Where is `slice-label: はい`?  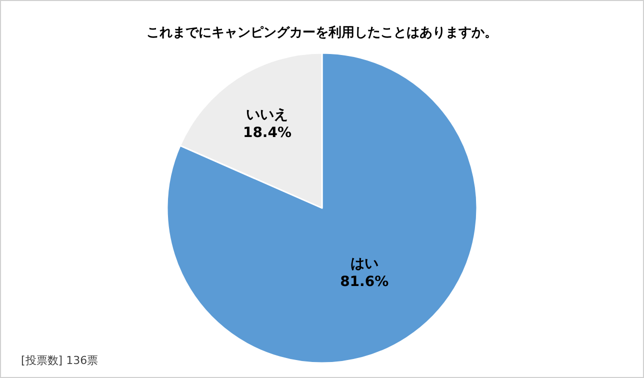
slice-label: はい is located at coordinates (364, 264).